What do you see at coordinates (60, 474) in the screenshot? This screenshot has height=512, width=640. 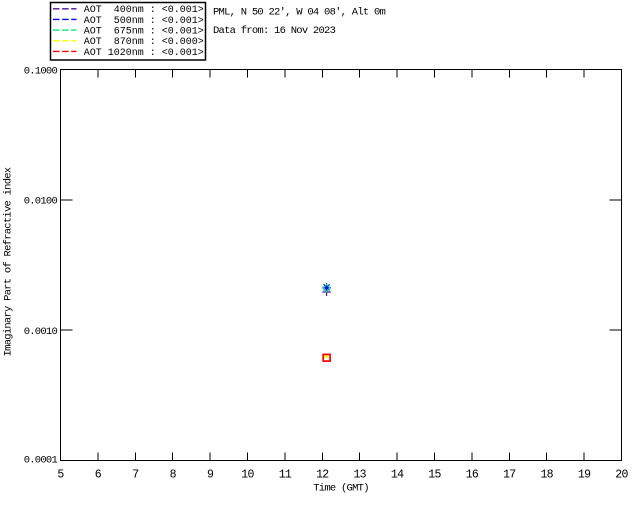 I see `svg-text: 5` at bounding box center [60, 474].